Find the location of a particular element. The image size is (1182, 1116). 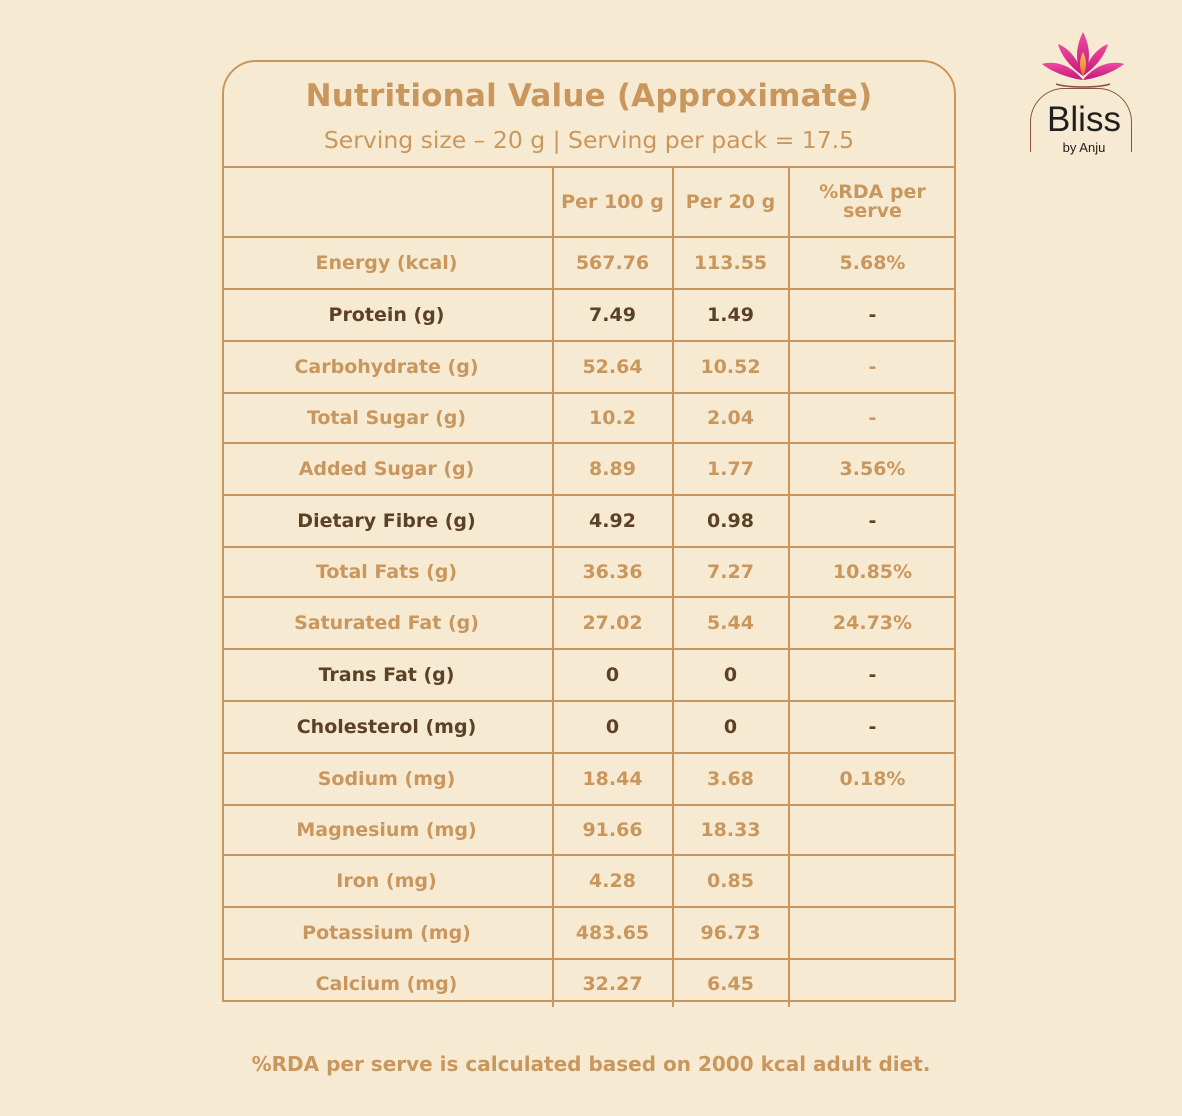

value-per-100g: 483.65 is located at coordinates (612, 933).